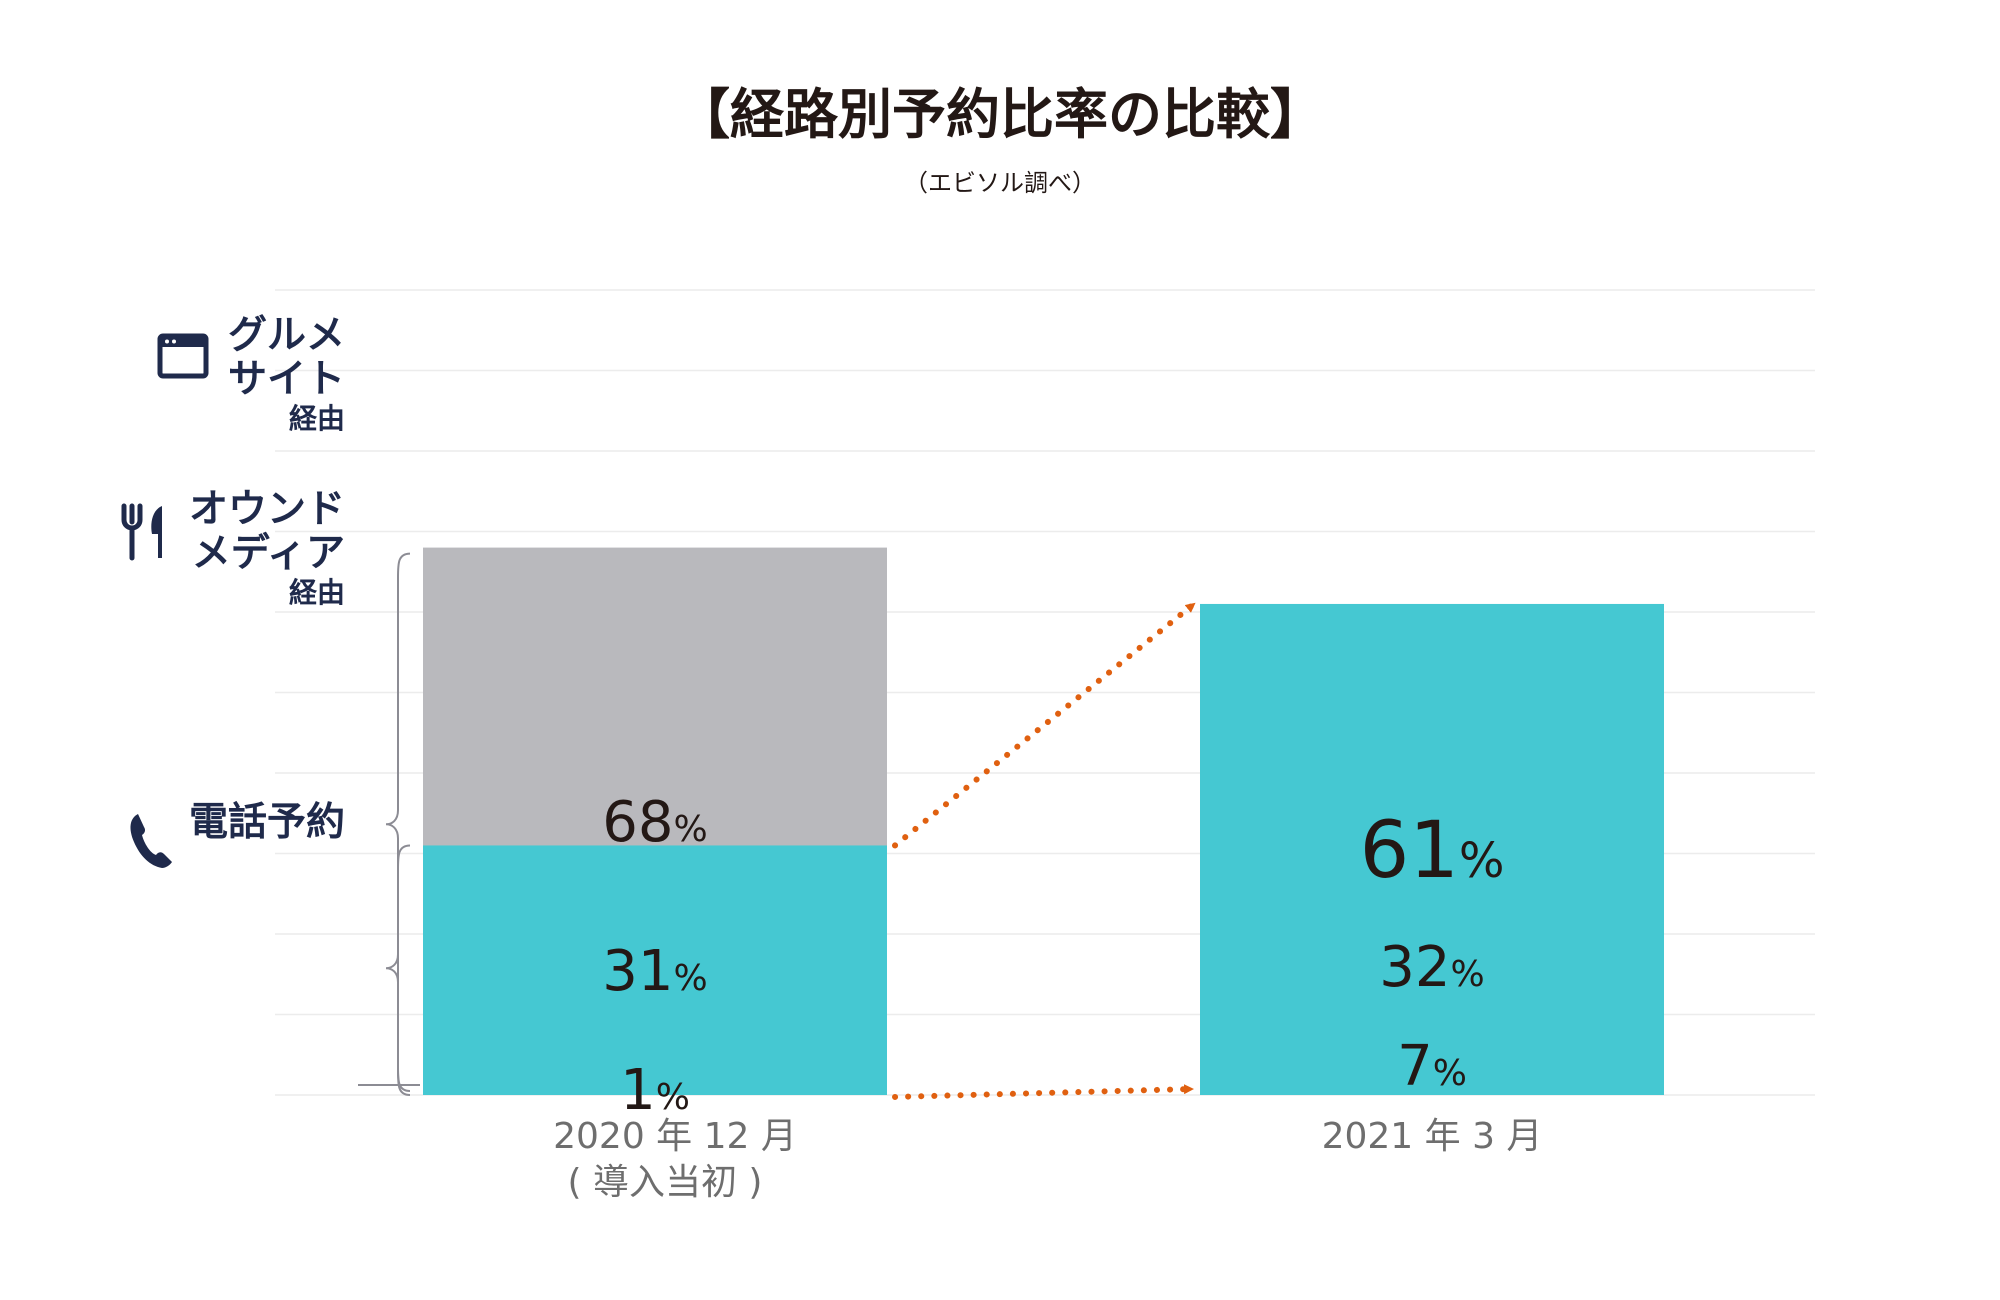  I want to click on value-label: 31%, so click(654, 971).